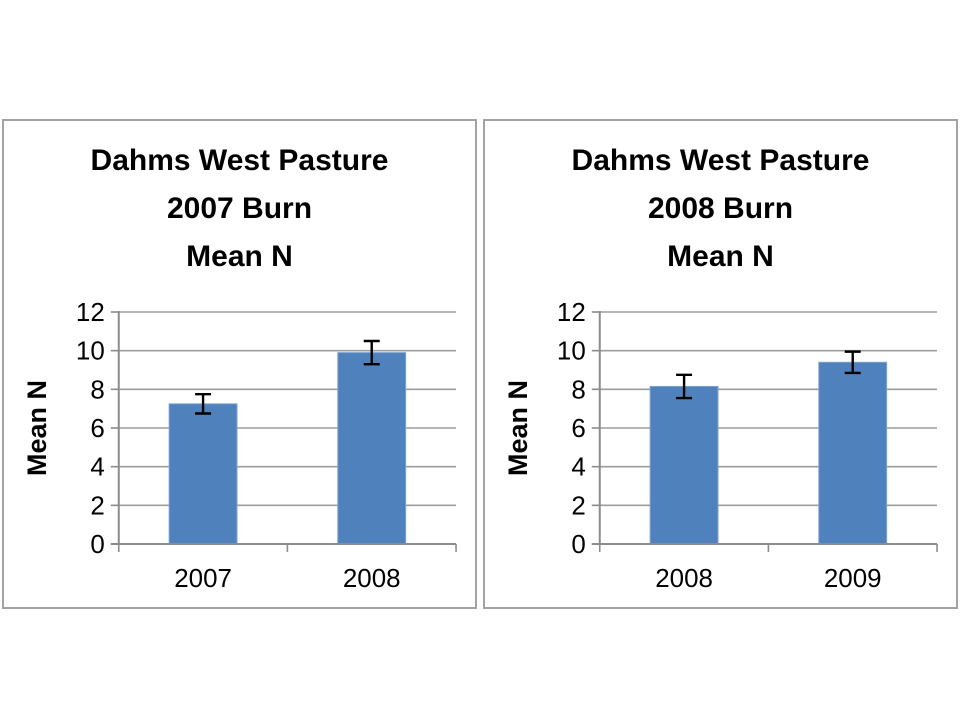  I want to click on x-tick-label: 2009, so click(853, 578).